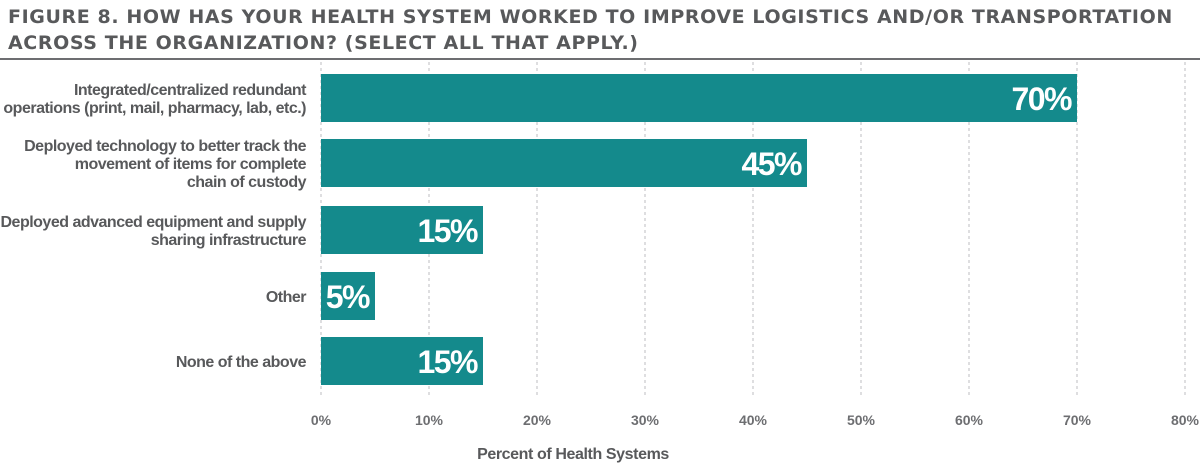 This screenshot has height=473, width=1200. What do you see at coordinates (861, 420) in the screenshot?
I see `x-tick-label-50: 50%` at bounding box center [861, 420].